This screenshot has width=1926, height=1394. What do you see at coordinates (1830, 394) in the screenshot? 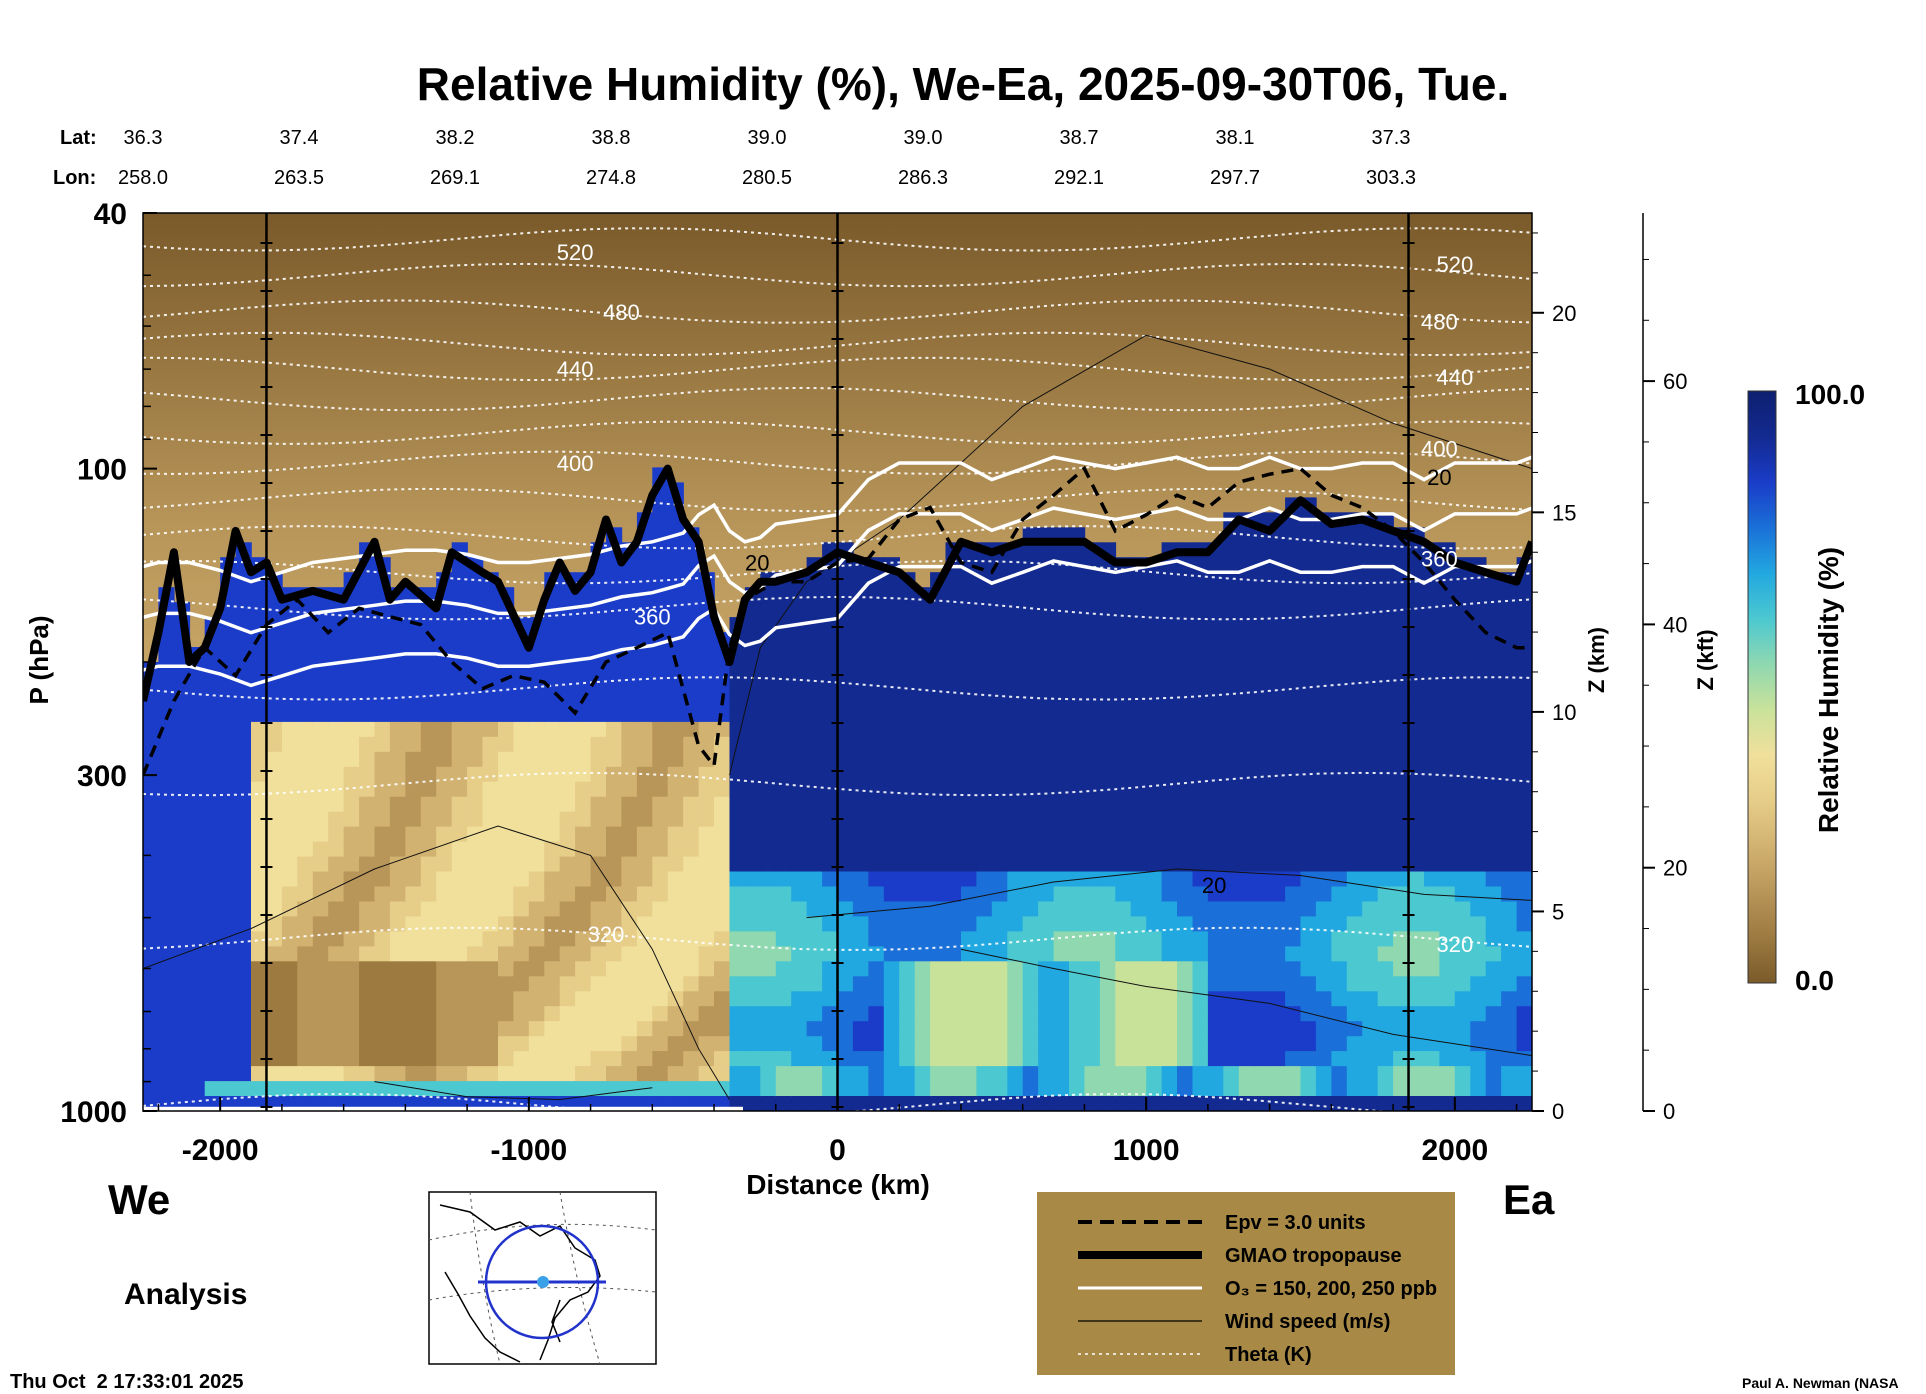
I see `colorbar-max-label: 100.0` at bounding box center [1830, 394].